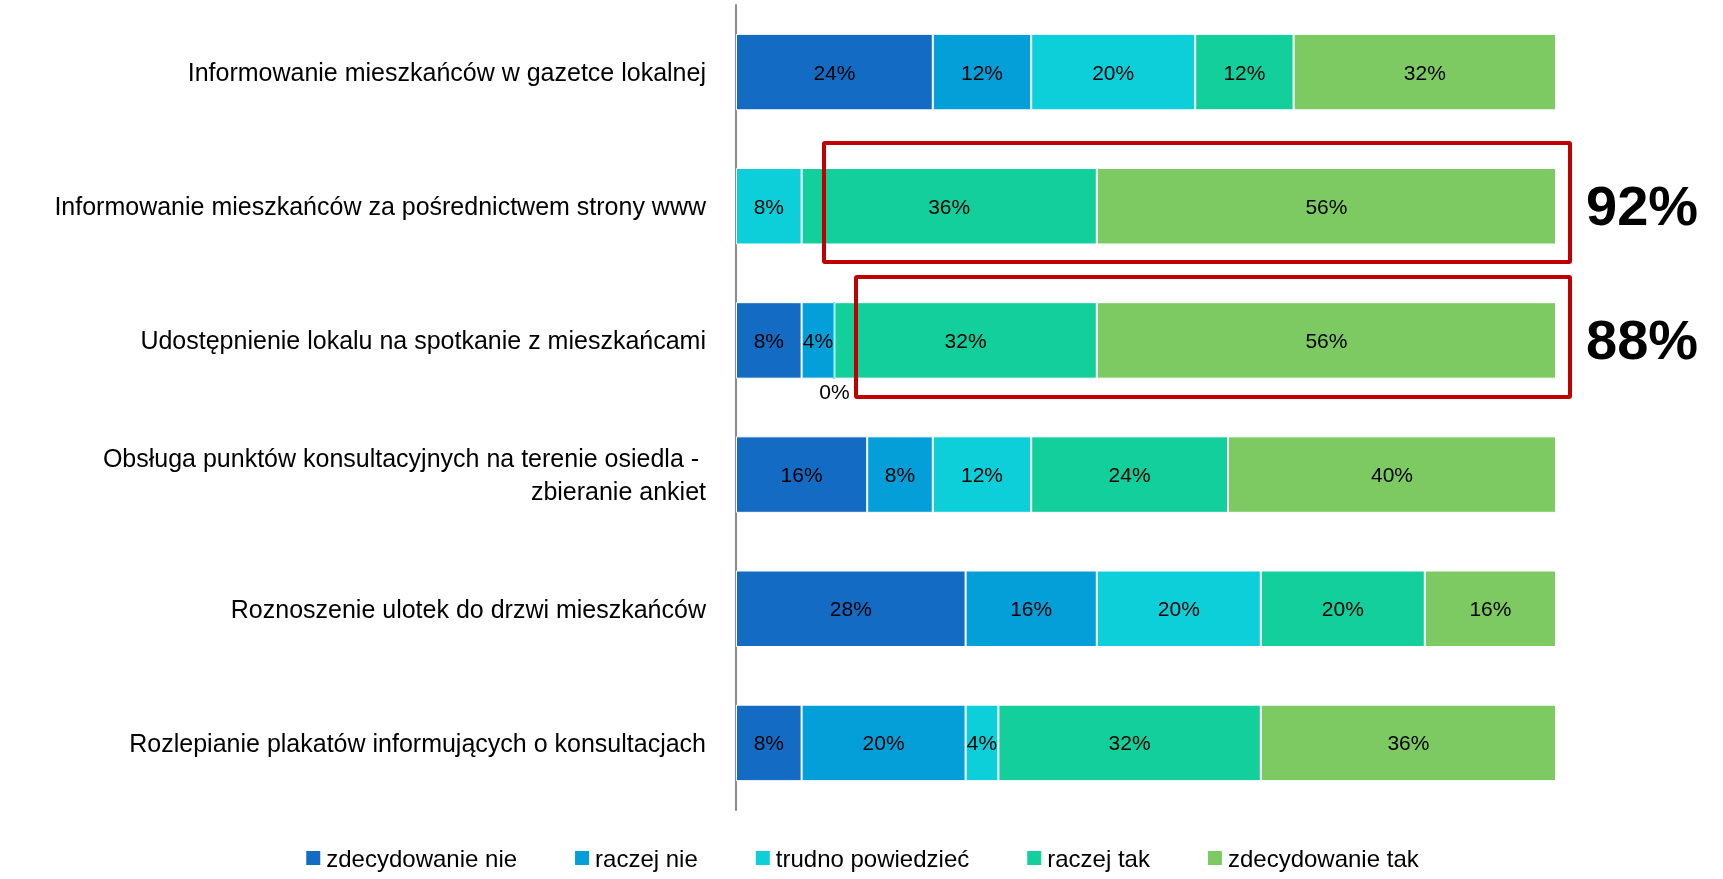  I want to click on legend-label: zdecydowanie nie, so click(422, 858).